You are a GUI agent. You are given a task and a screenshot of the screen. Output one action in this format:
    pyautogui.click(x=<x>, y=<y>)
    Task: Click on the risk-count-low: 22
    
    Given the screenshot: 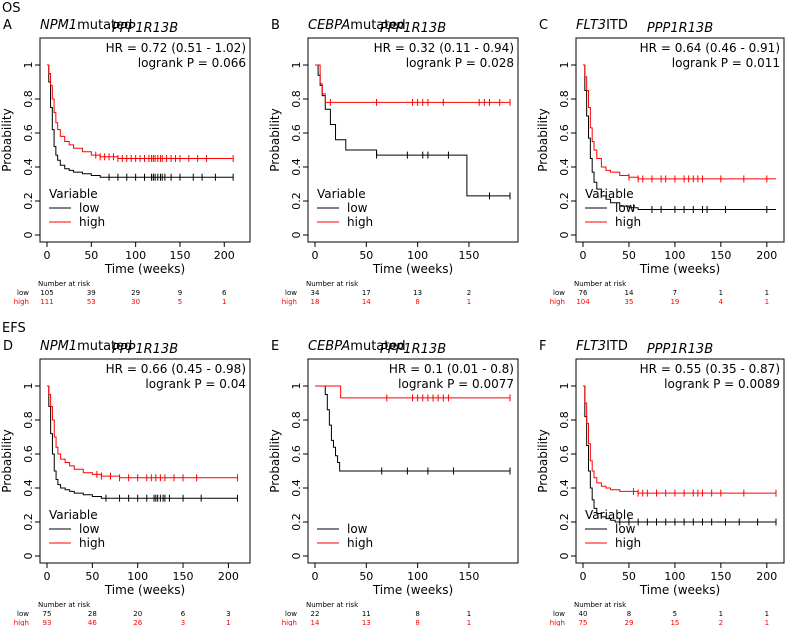 What is the action you would take?
    pyautogui.click(x=315, y=614)
    